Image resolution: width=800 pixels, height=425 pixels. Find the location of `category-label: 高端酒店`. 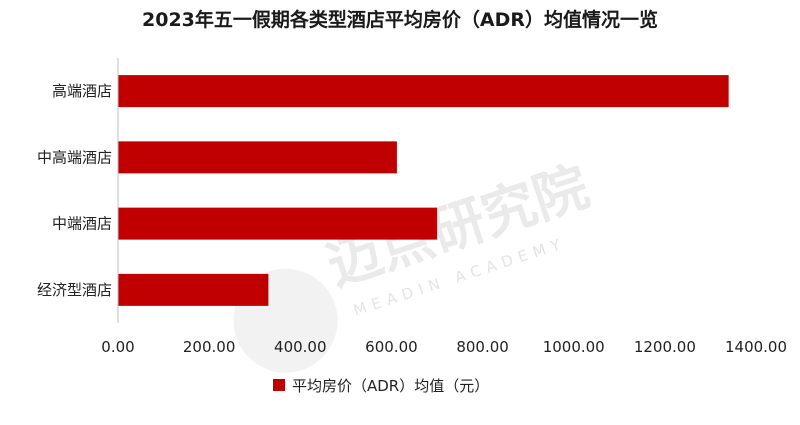

category-label: 高端酒店 is located at coordinates (82, 91).